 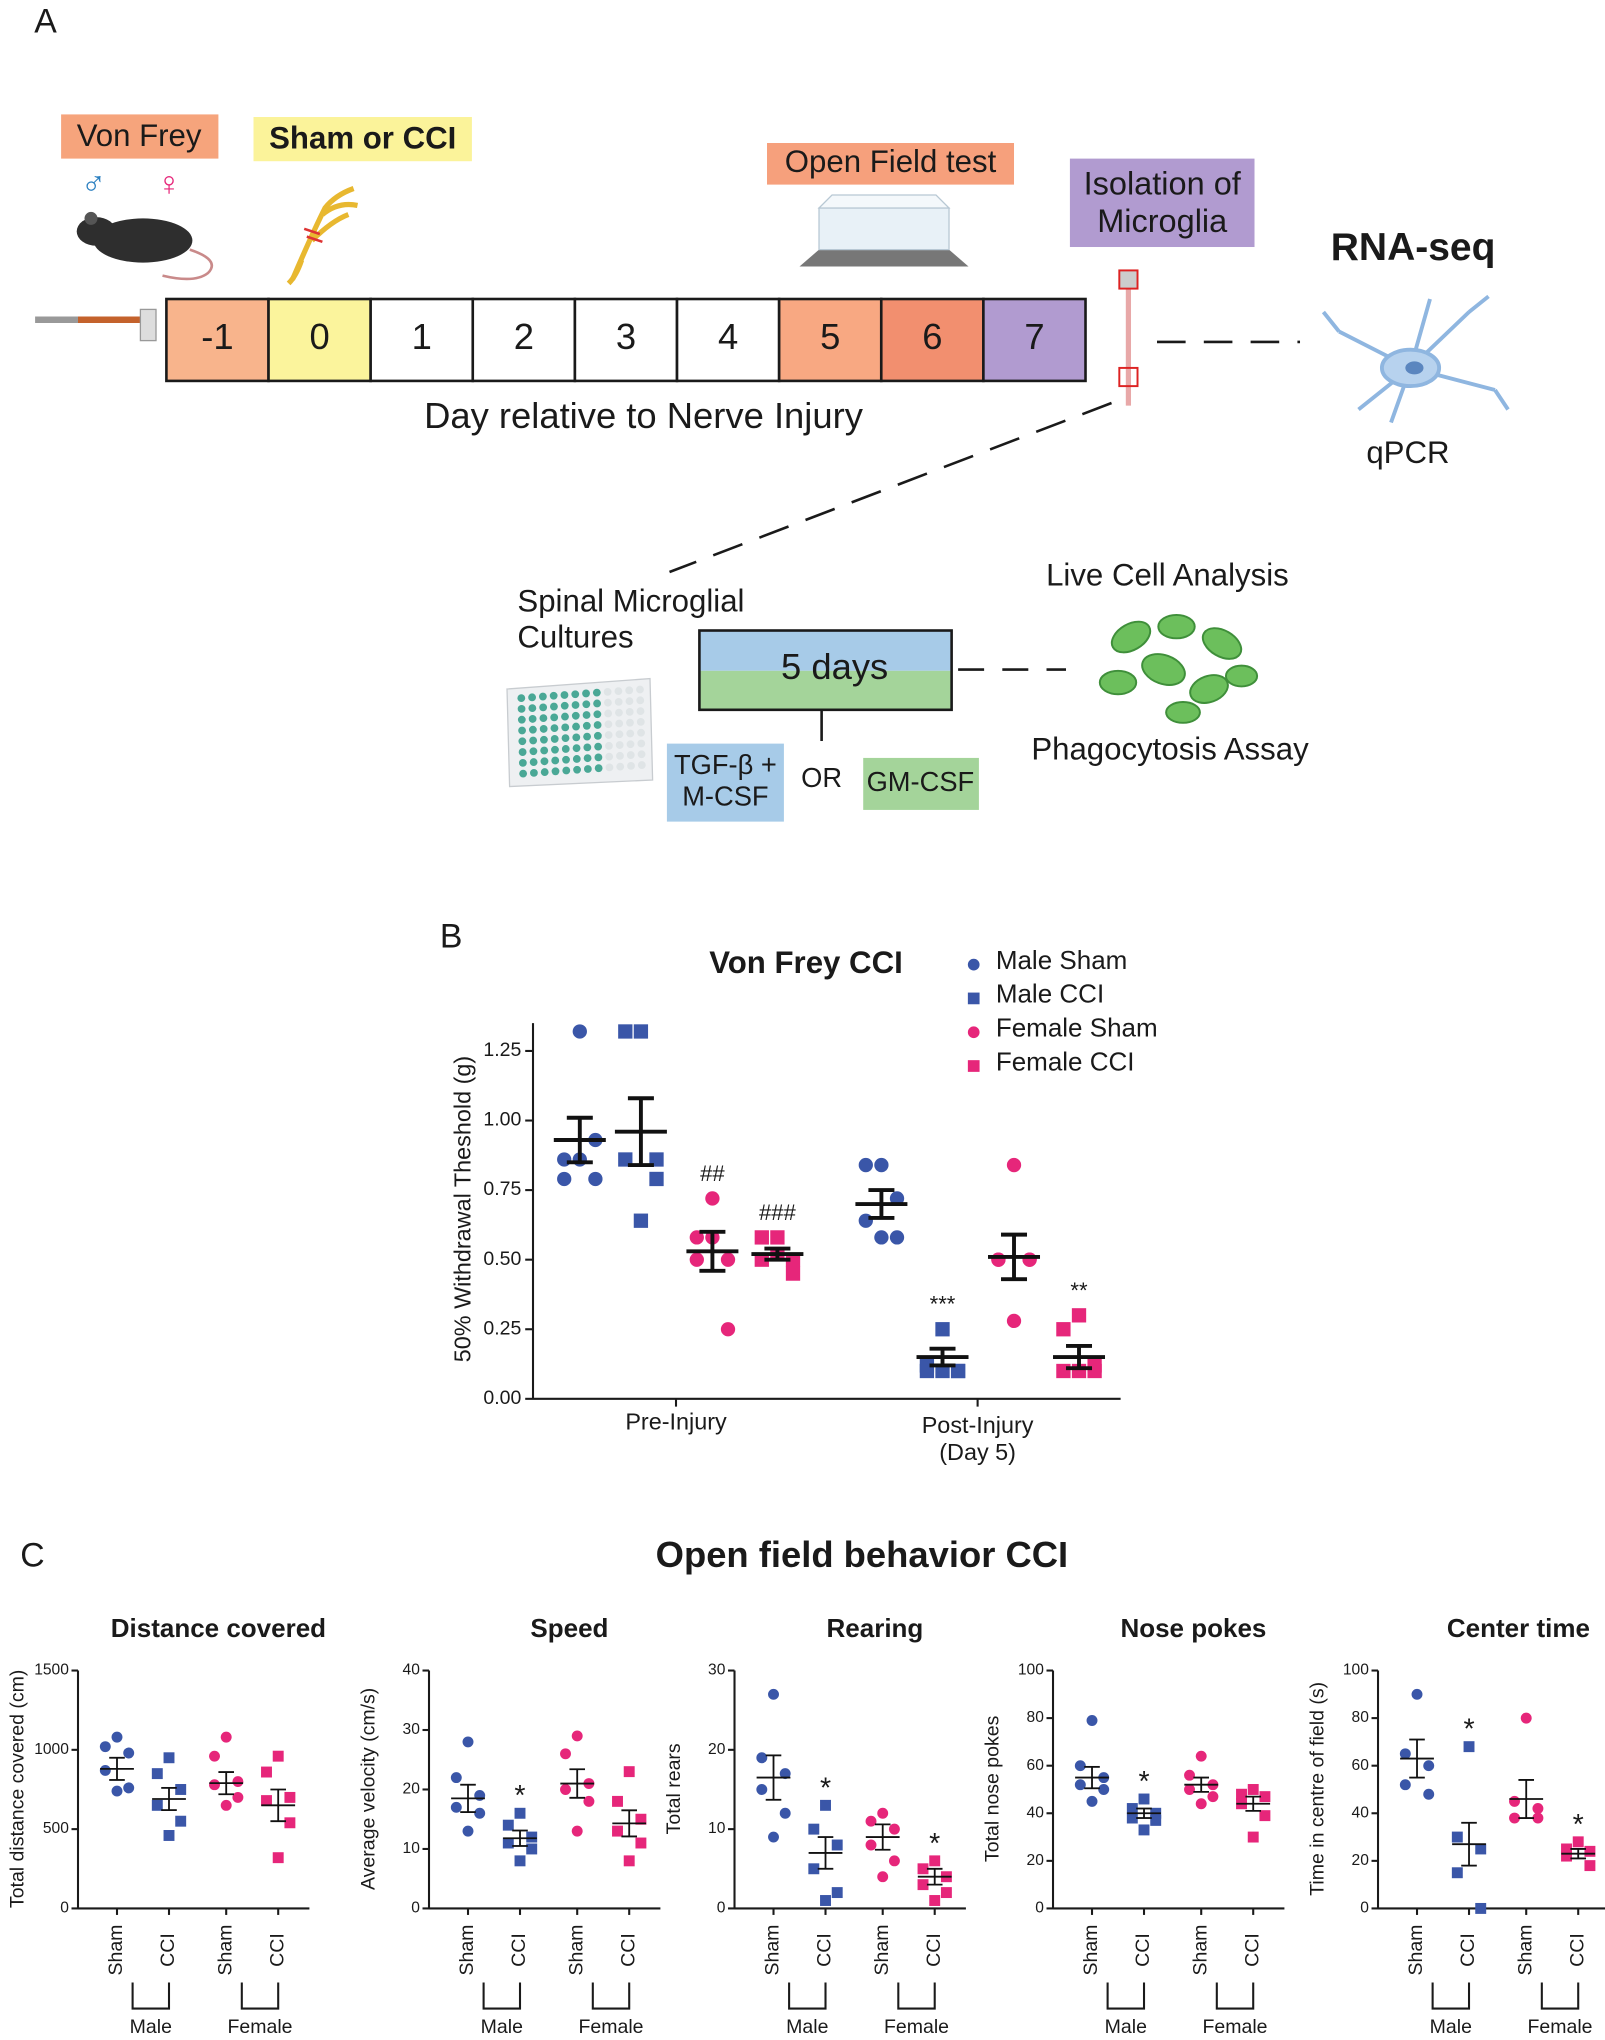 What do you see at coordinates (978, 1438) in the screenshot?
I see `x-tick-label: Post-Injury (Day 5)` at bounding box center [978, 1438].